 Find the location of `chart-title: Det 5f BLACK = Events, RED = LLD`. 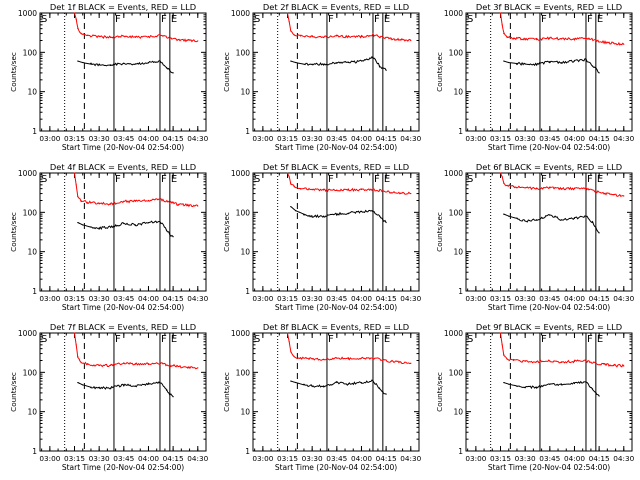

chart-title: Det 5f BLACK = Events, RED = LLD is located at coordinates (336, 167).